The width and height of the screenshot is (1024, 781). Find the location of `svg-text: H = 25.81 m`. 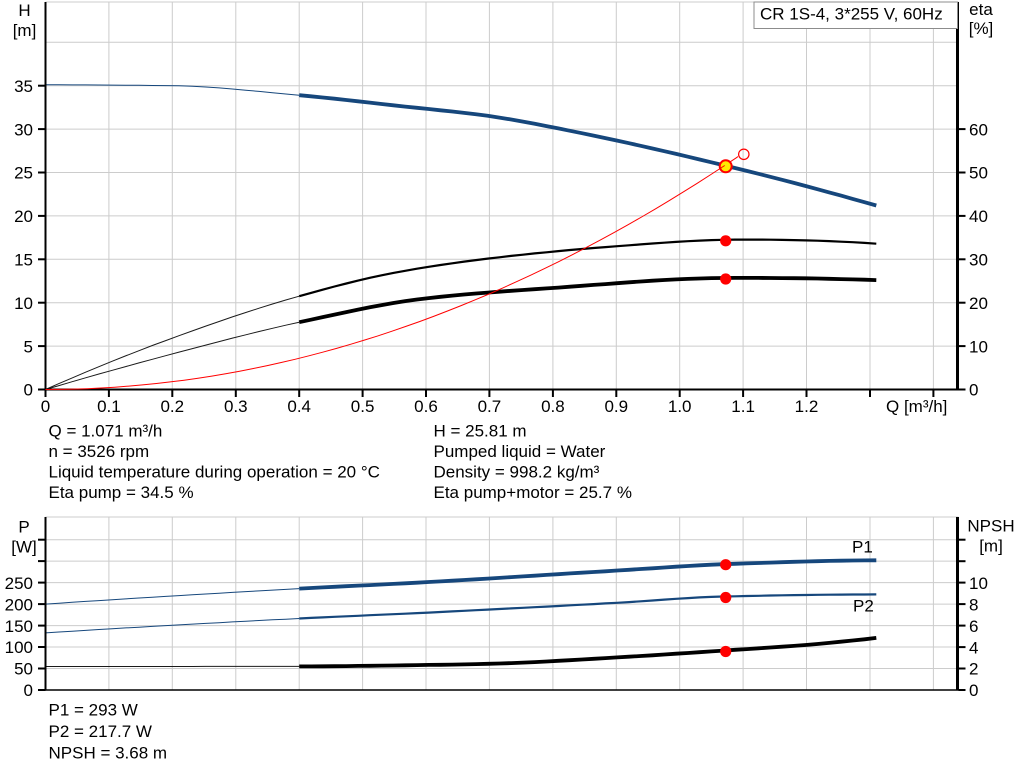

svg-text: H = 25.81 m is located at coordinates (480, 431).